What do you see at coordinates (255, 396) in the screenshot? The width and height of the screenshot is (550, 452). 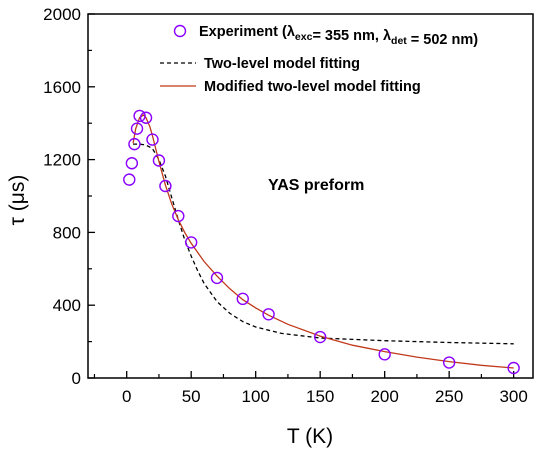 I see `x-tick-label: 100` at bounding box center [255, 396].